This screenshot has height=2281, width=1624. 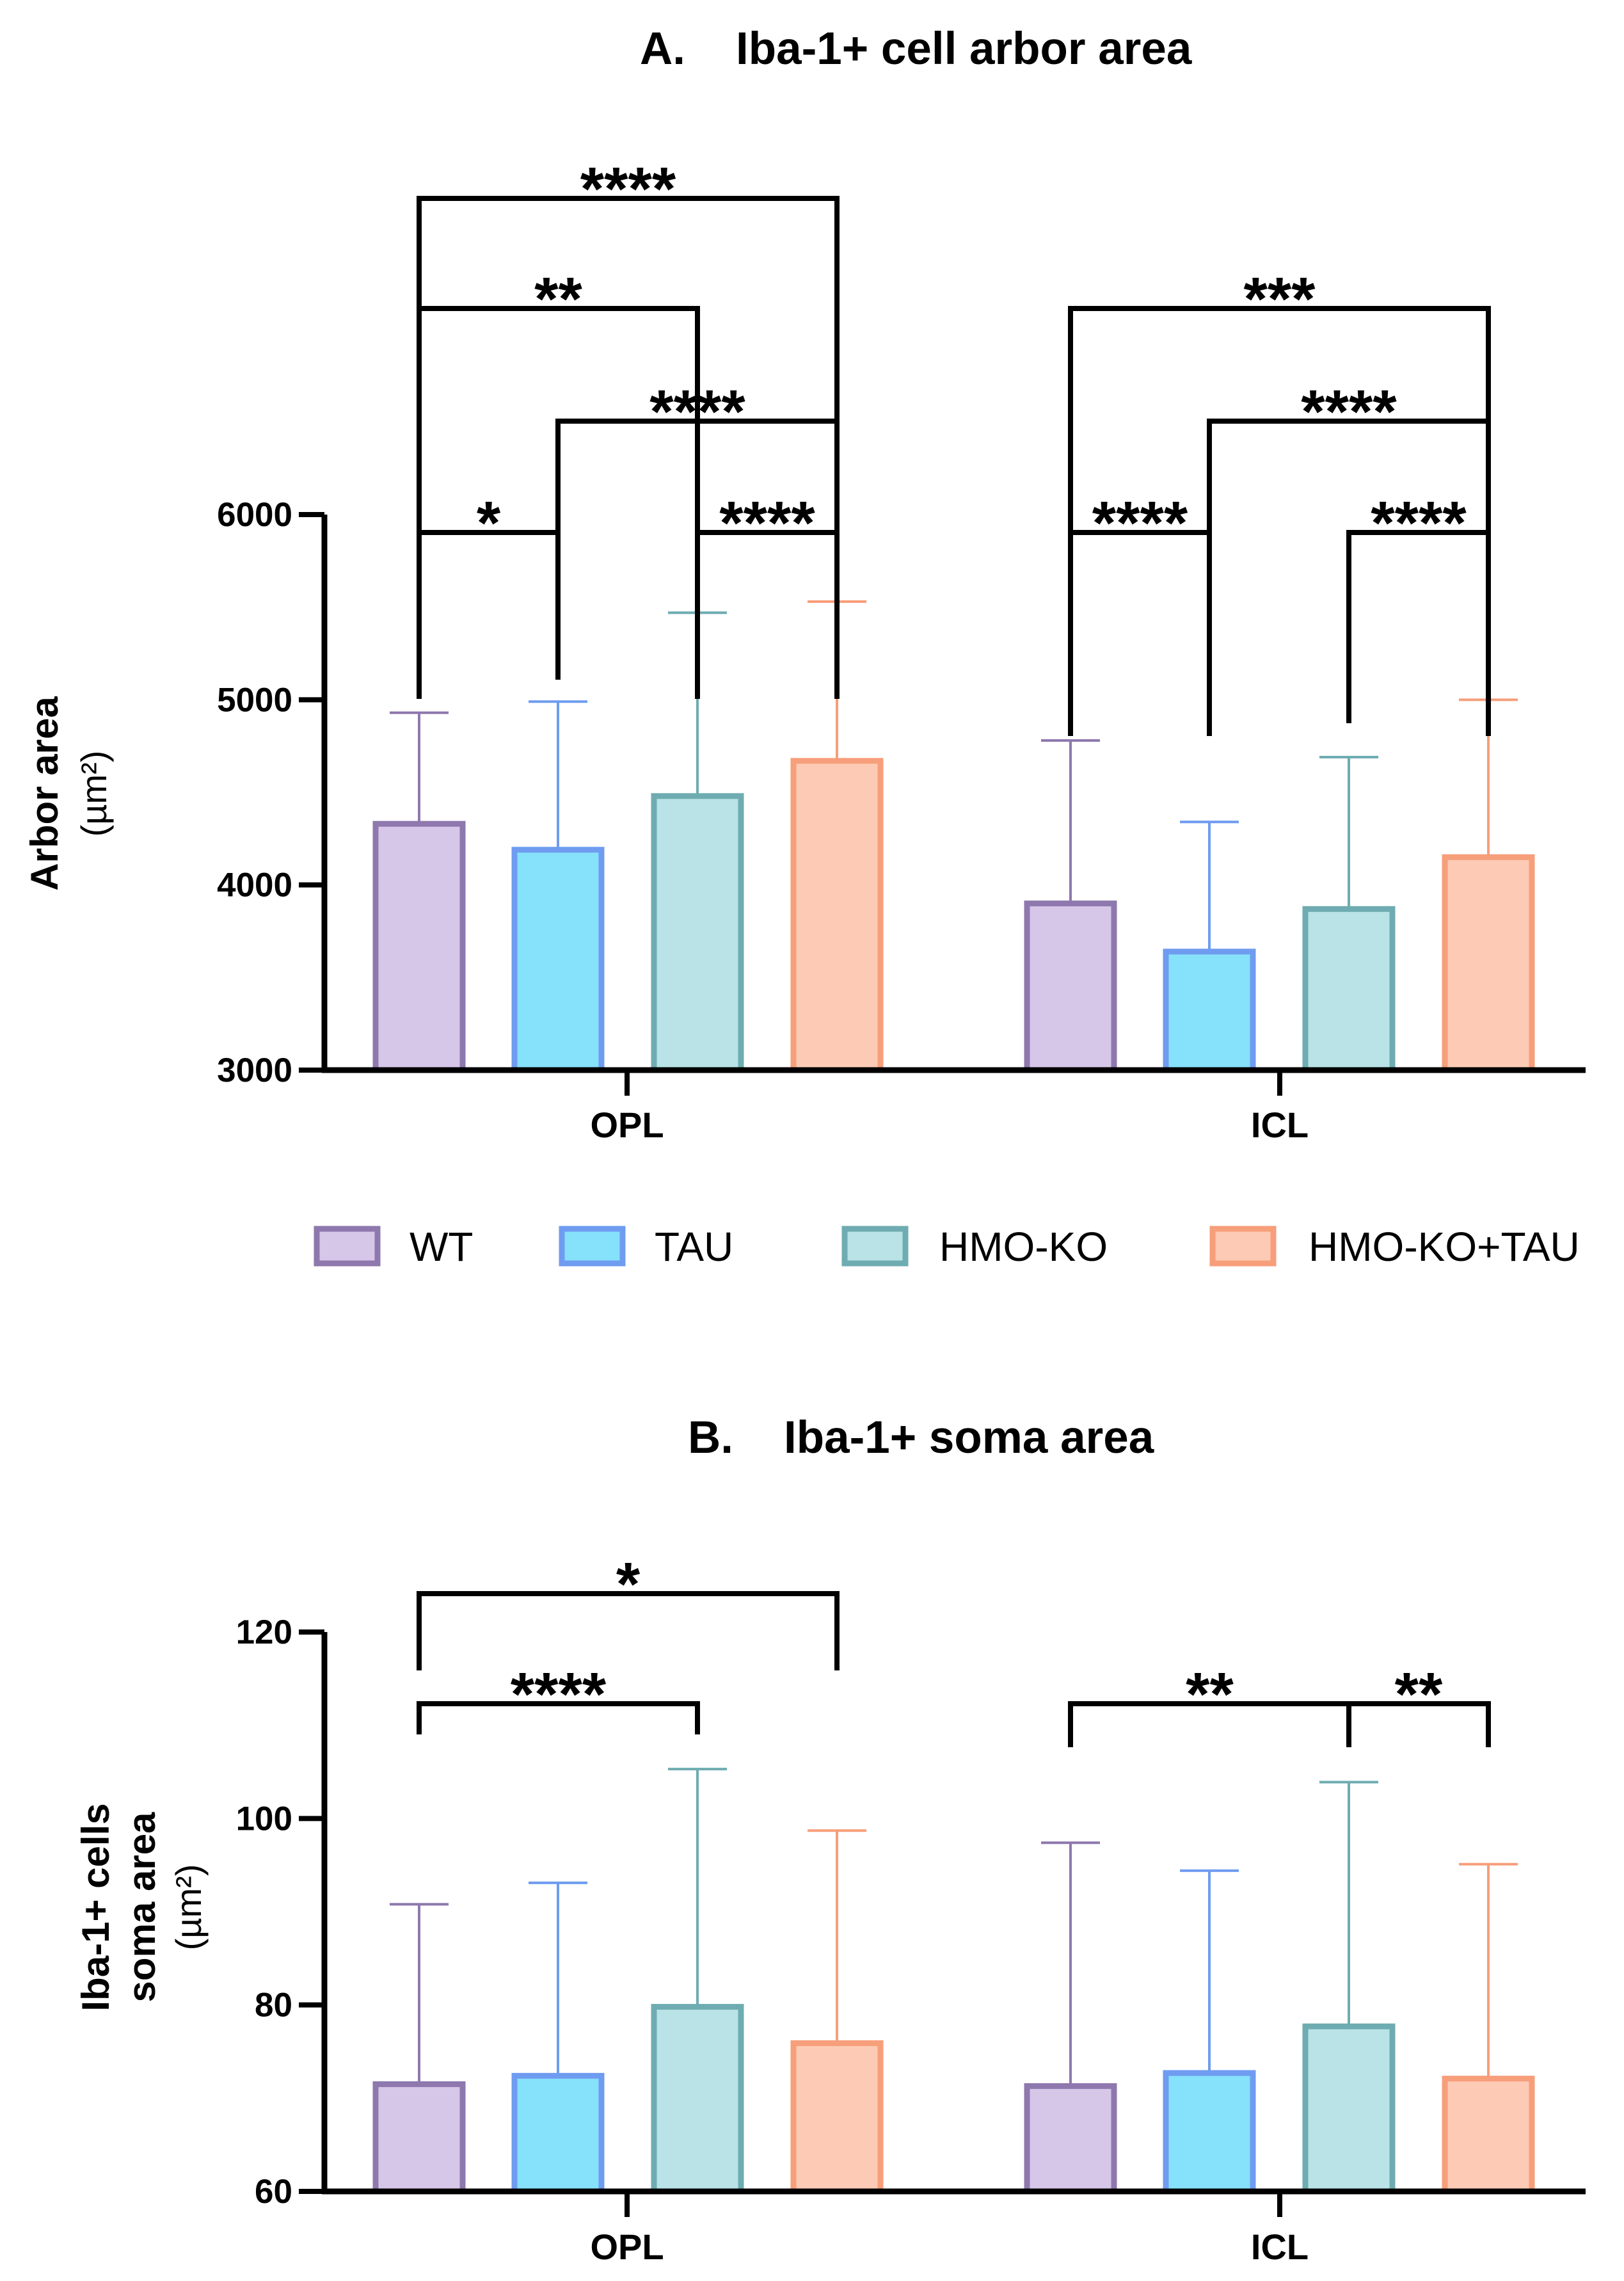 What do you see at coordinates (558, 299) in the screenshot?
I see `chart-a-significance-label: **` at bounding box center [558, 299].